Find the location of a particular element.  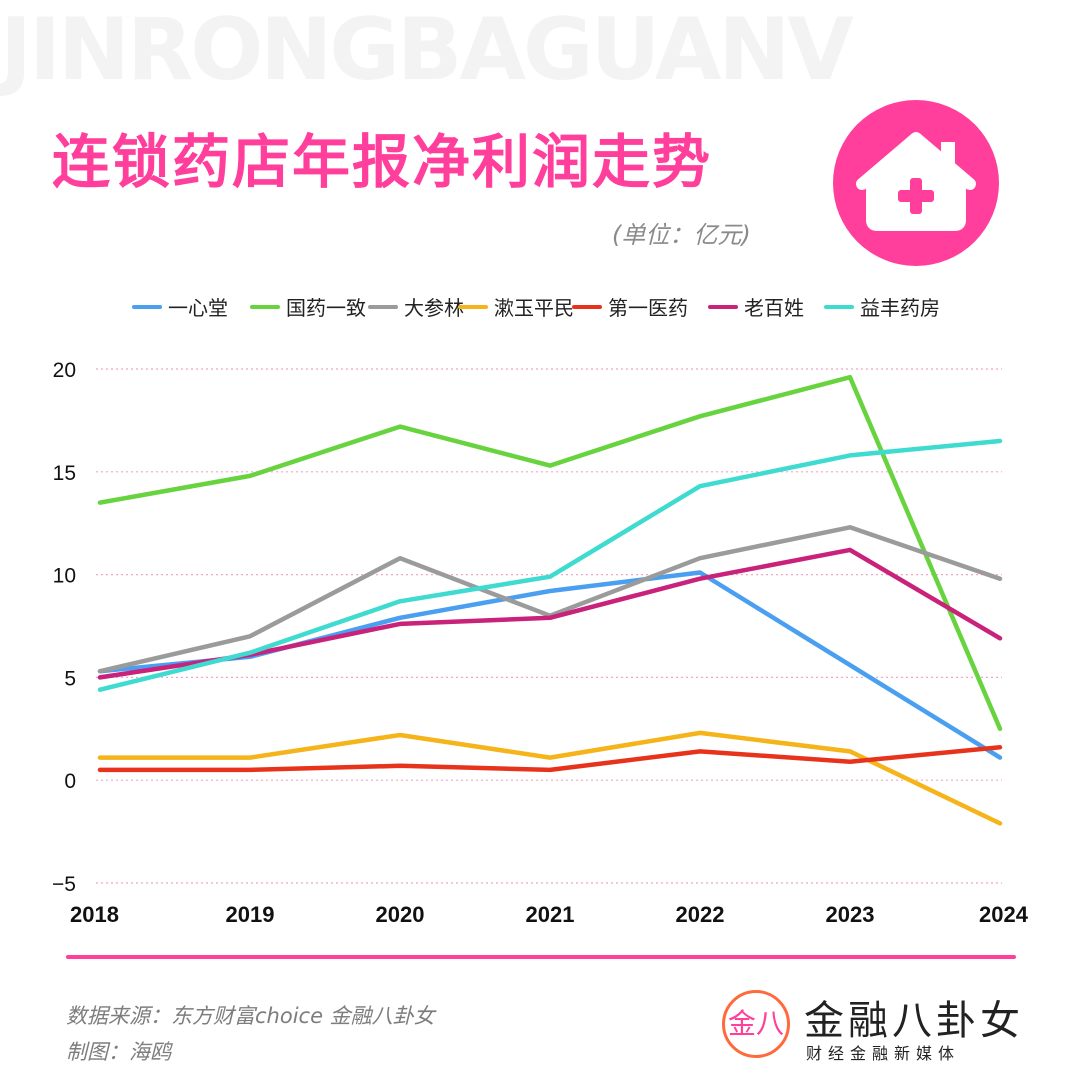

logo-name: 金融八卦女 is located at coordinates (914, 1021).